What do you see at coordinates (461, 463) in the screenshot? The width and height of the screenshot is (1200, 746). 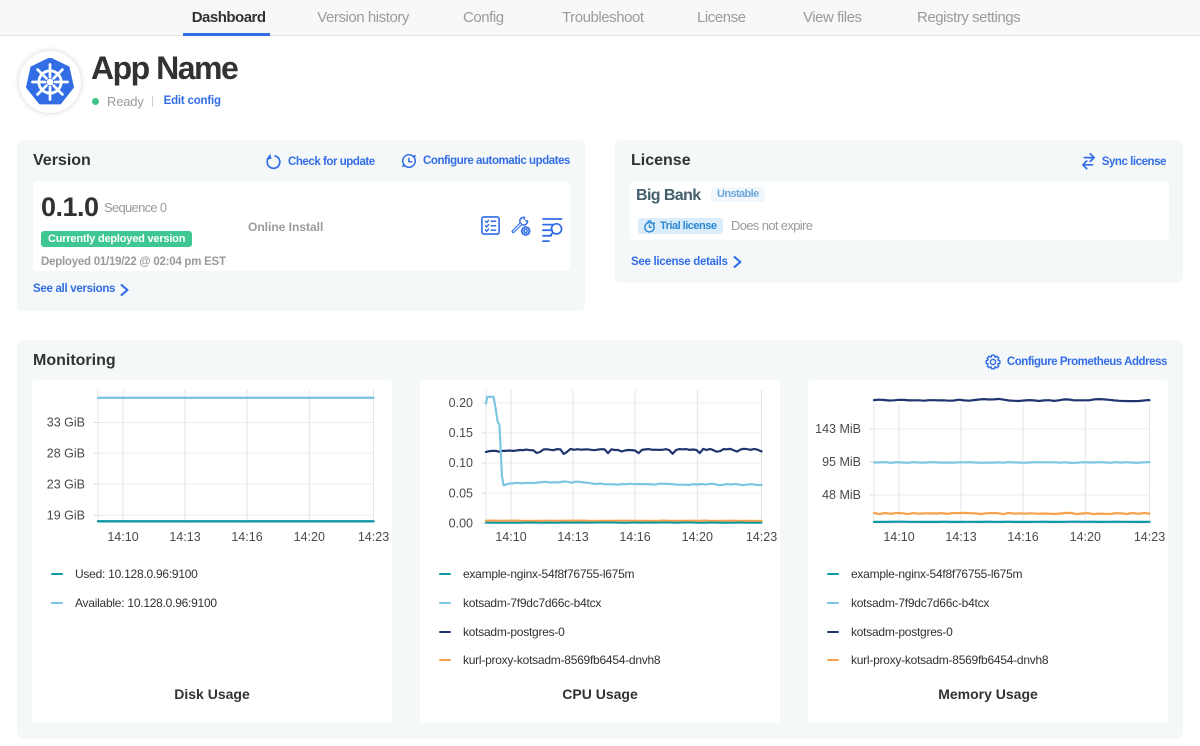 I see `svg-text: 0.10` at bounding box center [461, 463].